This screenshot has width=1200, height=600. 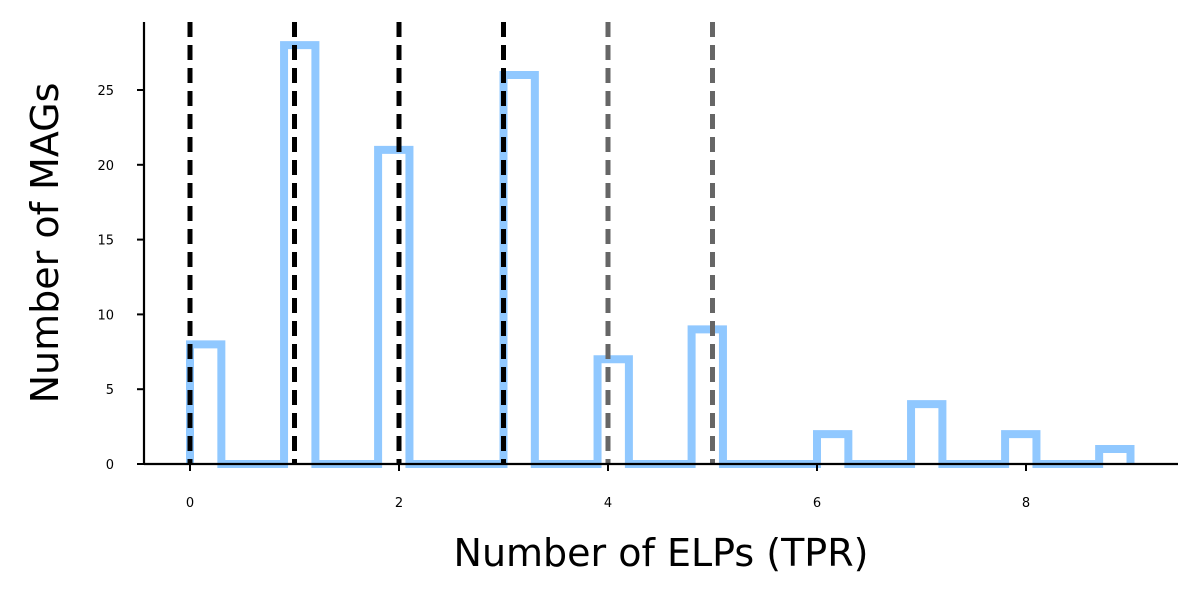 What do you see at coordinates (661, 553) in the screenshot?
I see `x-axis-label: Number of ELPs (TPR)` at bounding box center [661, 553].